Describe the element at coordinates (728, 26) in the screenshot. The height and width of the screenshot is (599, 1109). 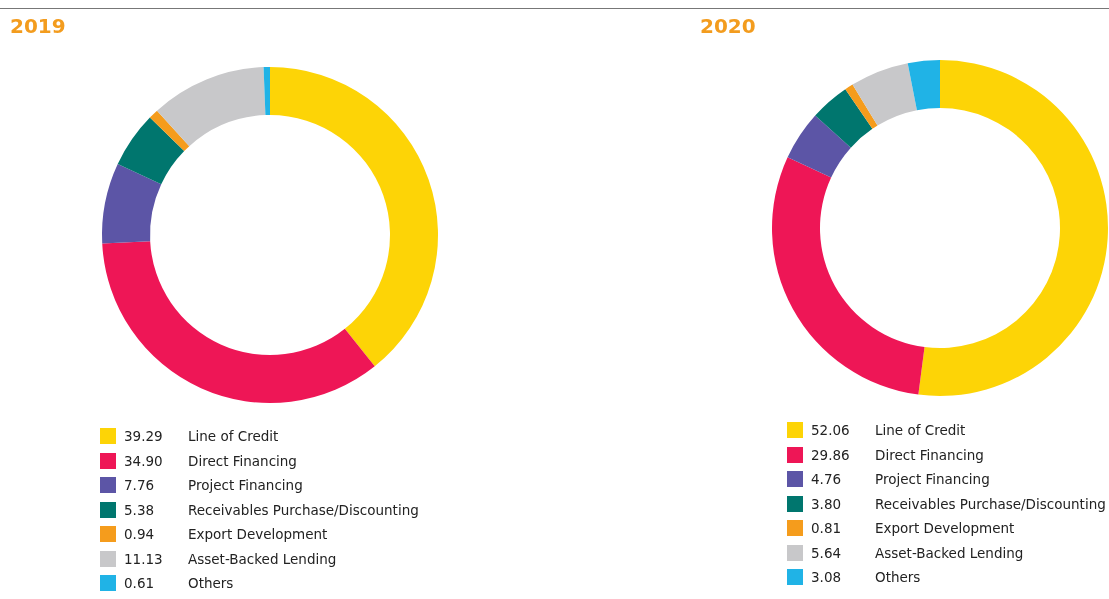
I see `chart-title: 2020` at that location.